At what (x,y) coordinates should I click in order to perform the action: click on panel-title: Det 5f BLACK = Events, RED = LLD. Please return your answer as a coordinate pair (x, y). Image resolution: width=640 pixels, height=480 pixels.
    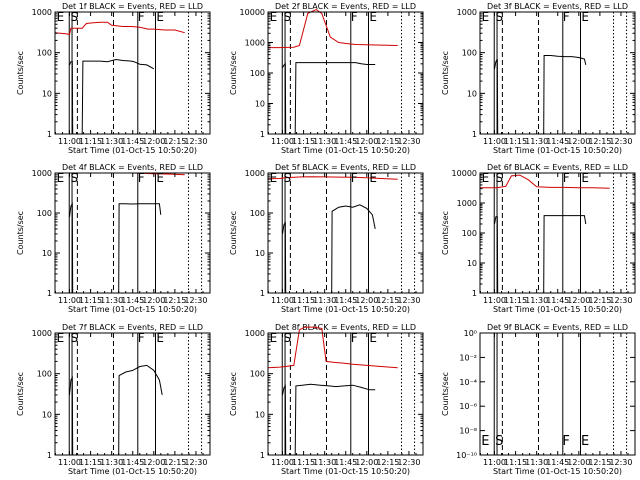
    Looking at the image, I should click on (345, 167).